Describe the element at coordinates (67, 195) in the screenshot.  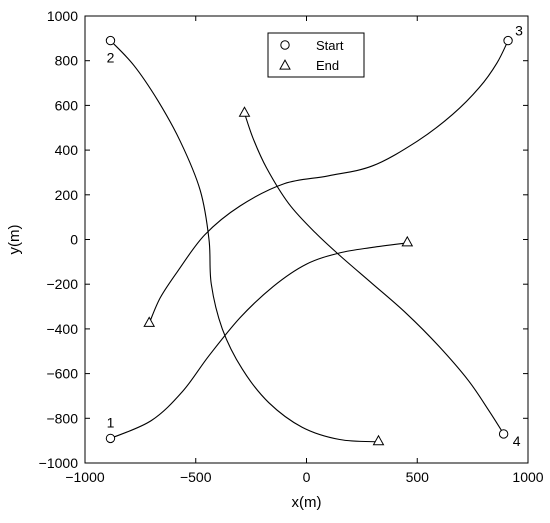
I see `y-tick-label: 200` at that location.